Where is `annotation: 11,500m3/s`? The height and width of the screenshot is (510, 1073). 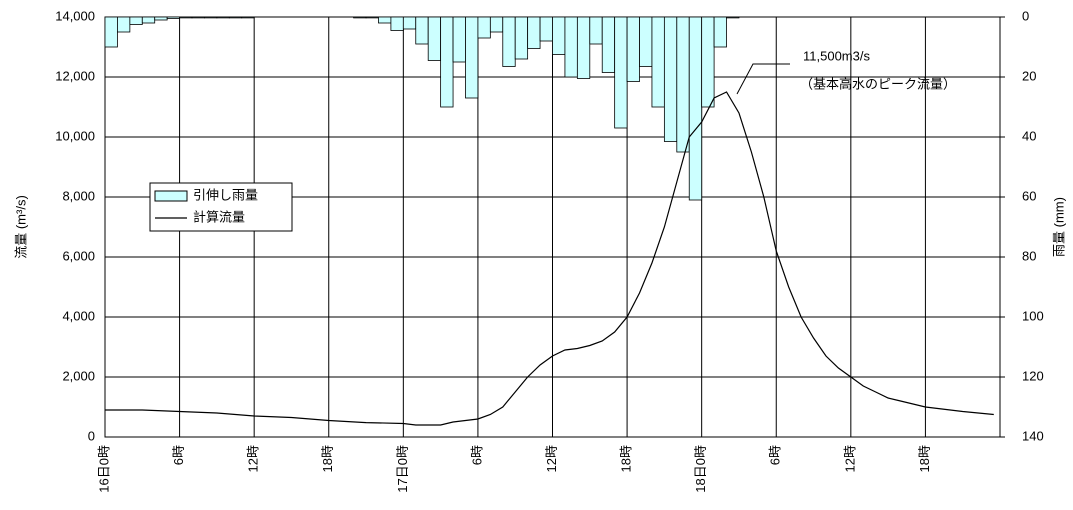 annotation: 11,500m3/s is located at coordinates (836, 55).